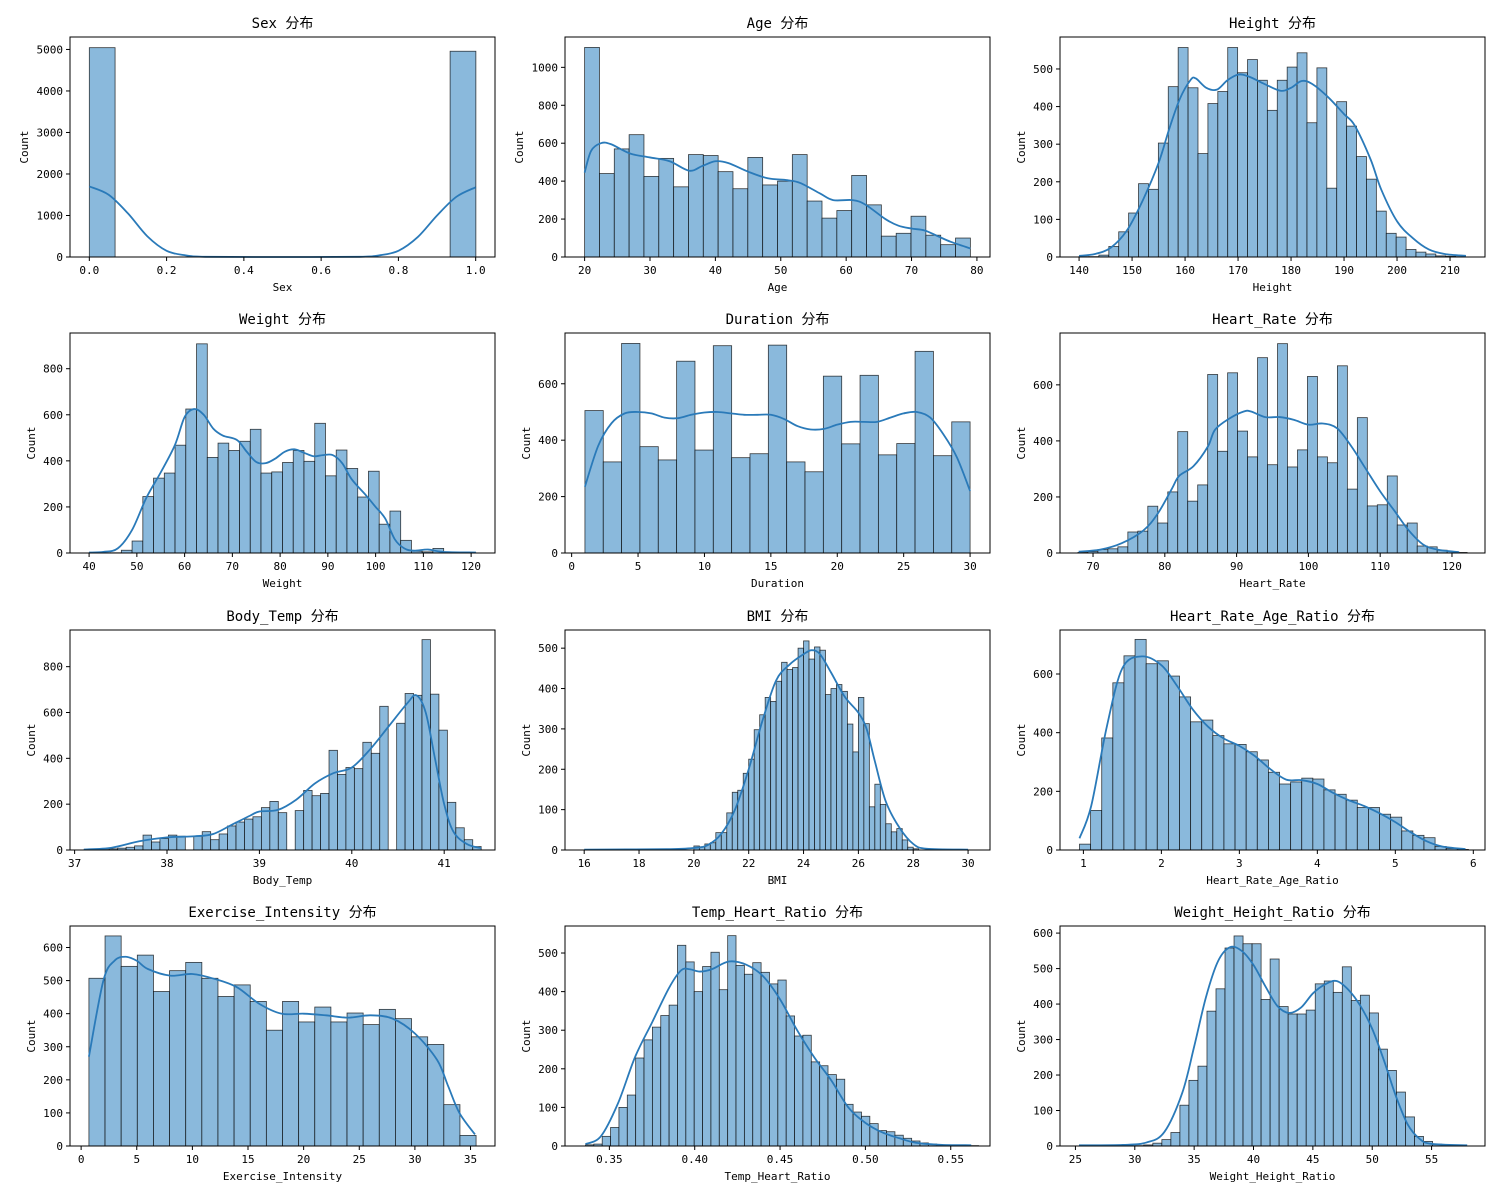  I want to click on subplot-title: Sex 分布, so click(283, 24).